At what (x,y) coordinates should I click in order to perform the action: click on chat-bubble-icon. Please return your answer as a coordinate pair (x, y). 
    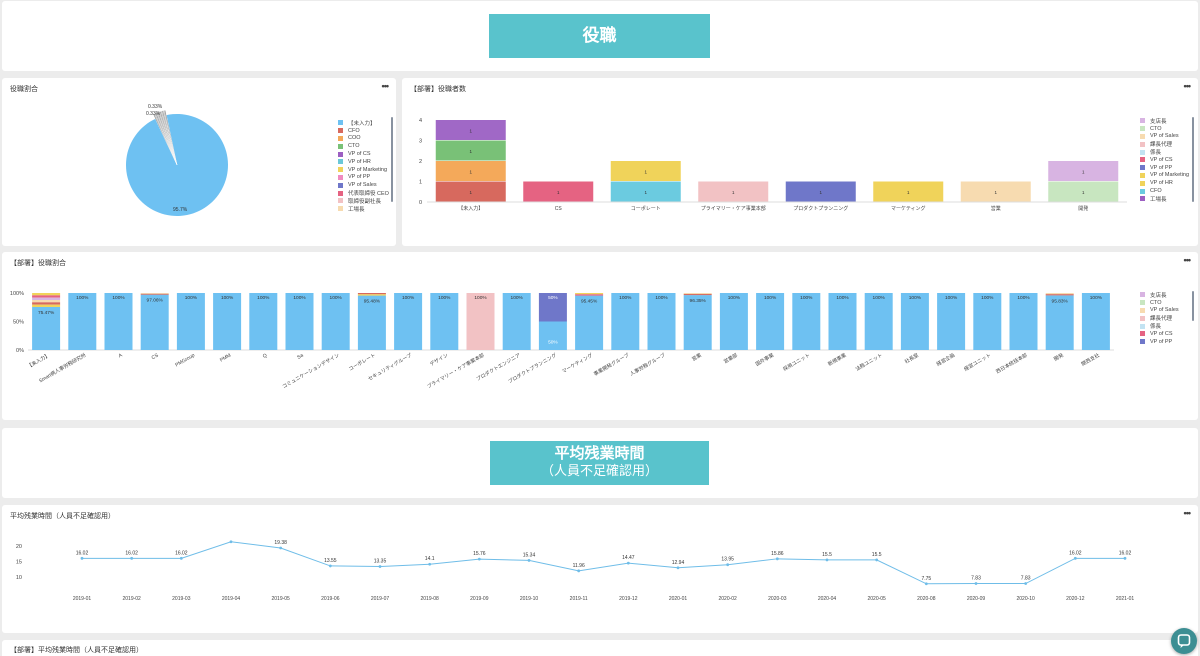
    Looking at the image, I should click on (1184, 641).